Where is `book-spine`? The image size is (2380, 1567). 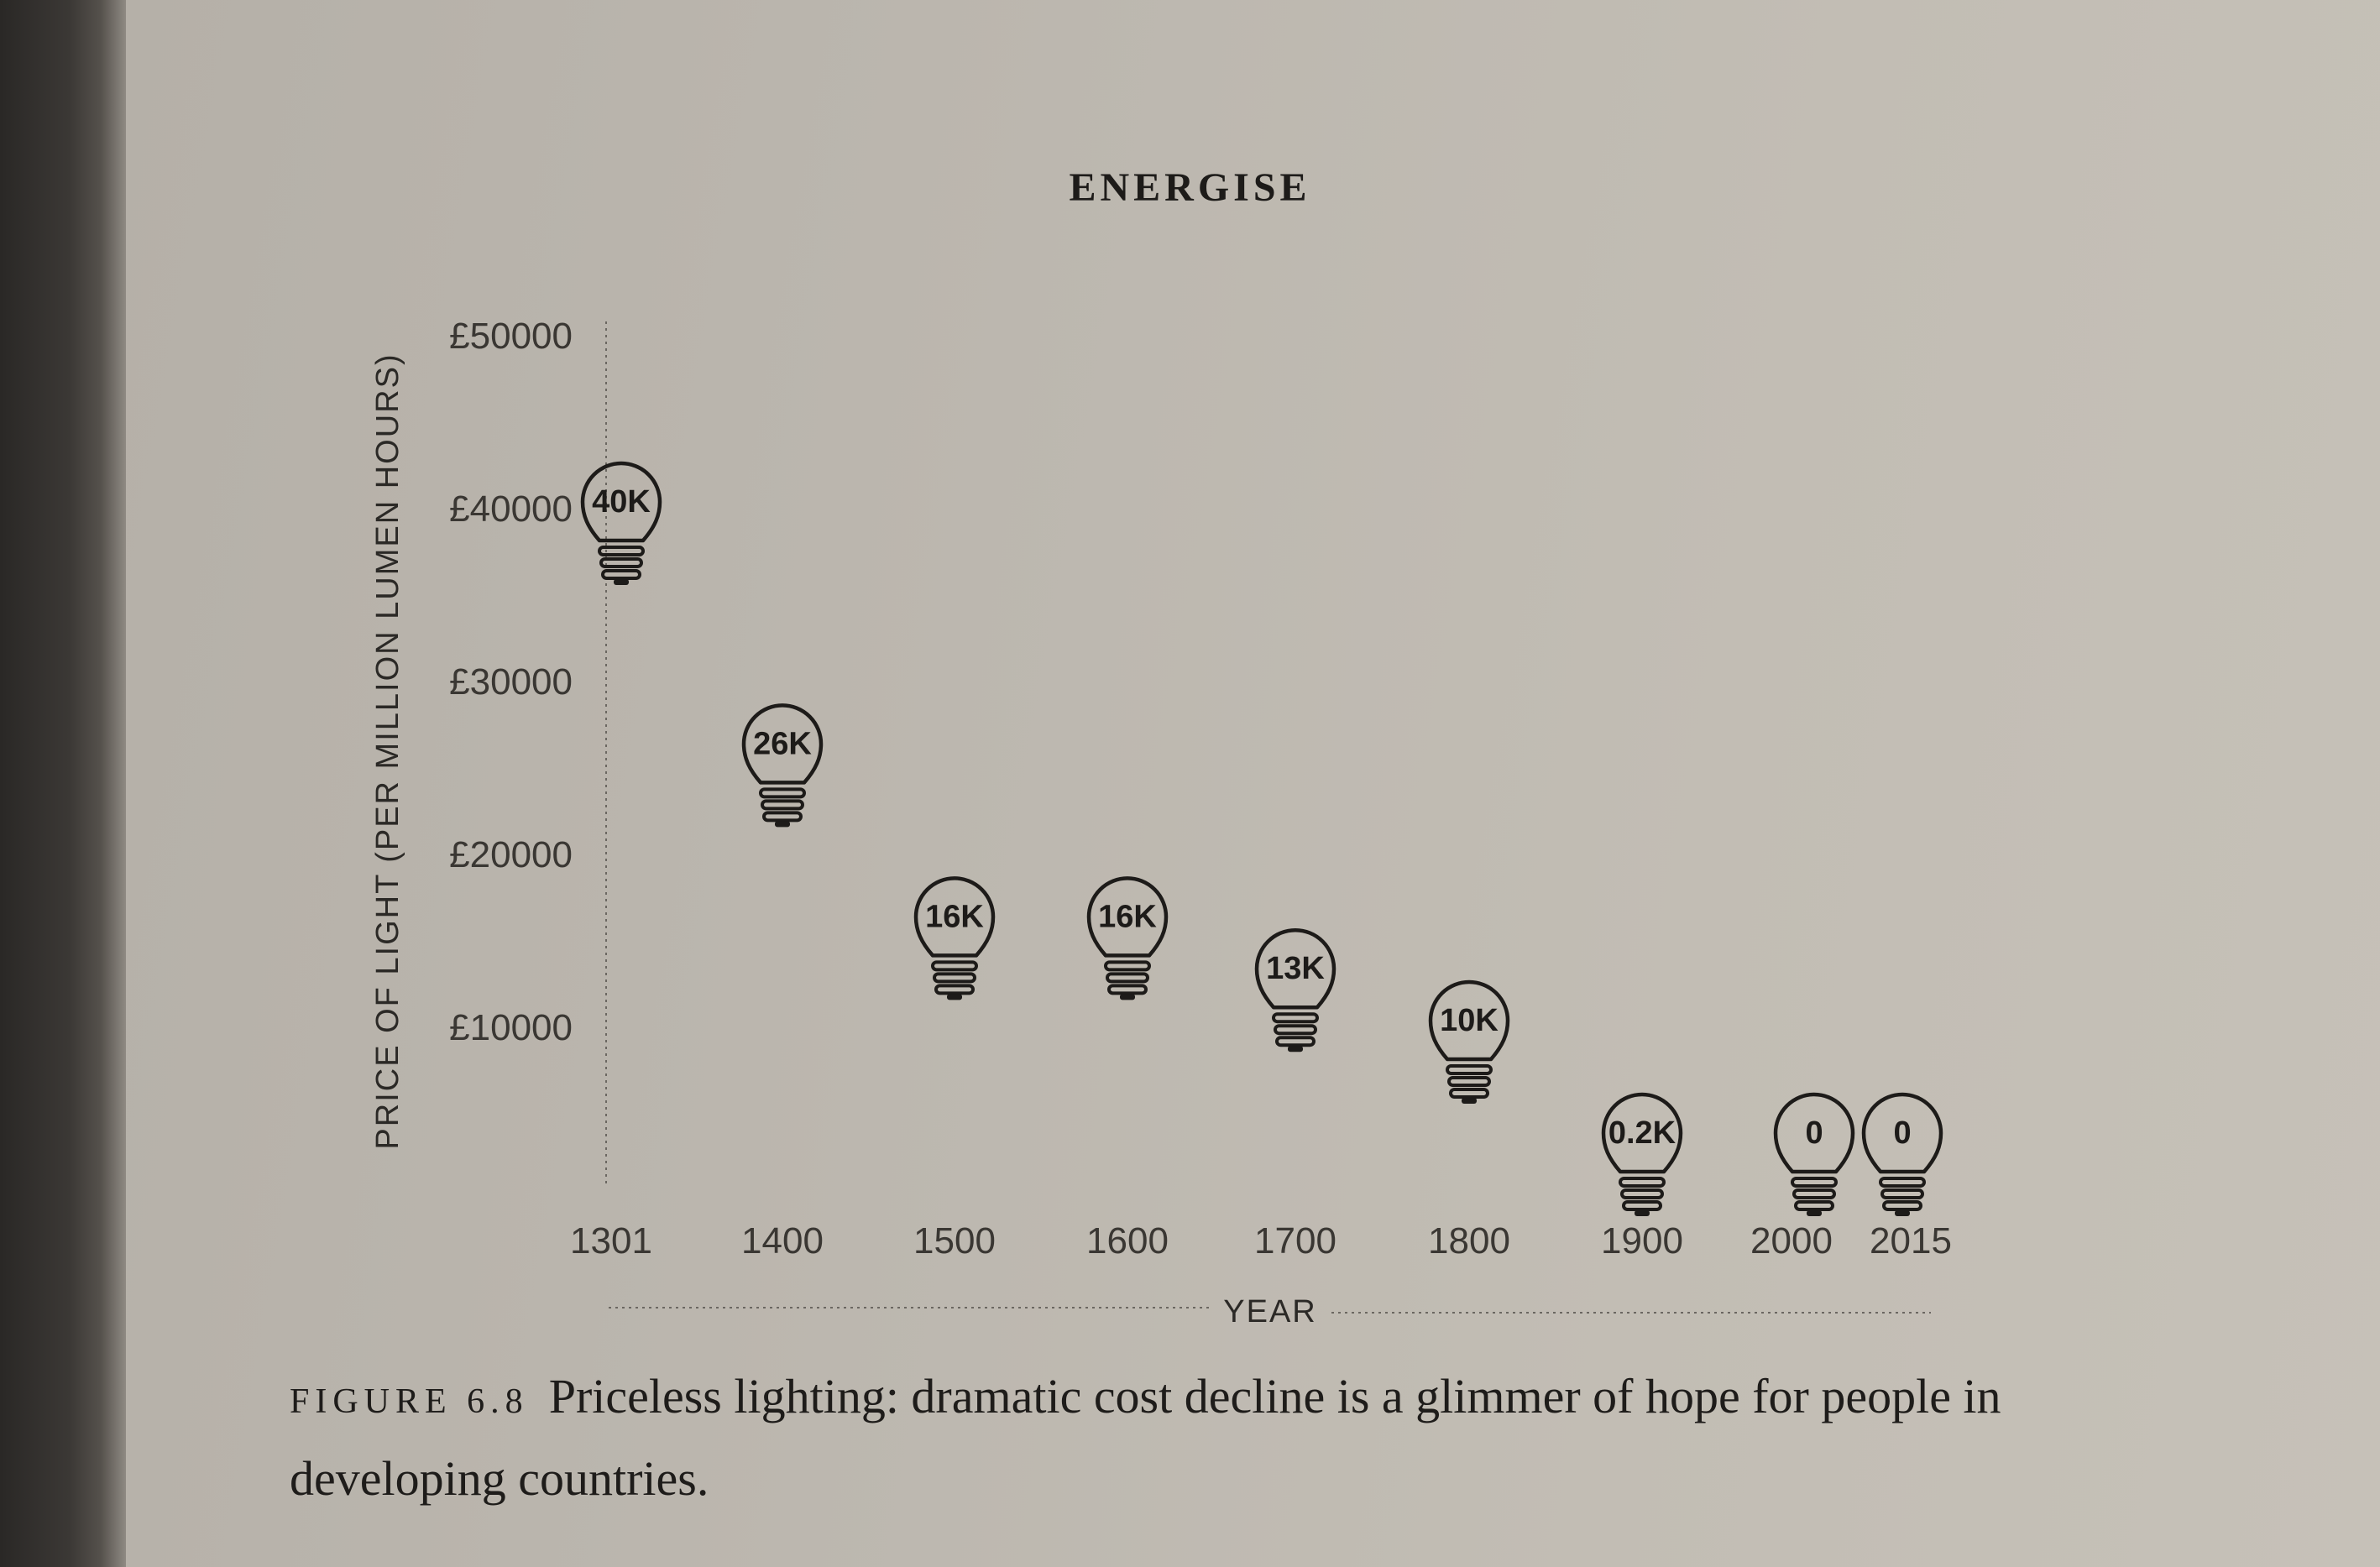
book-spine is located at coordinates (63, 783).